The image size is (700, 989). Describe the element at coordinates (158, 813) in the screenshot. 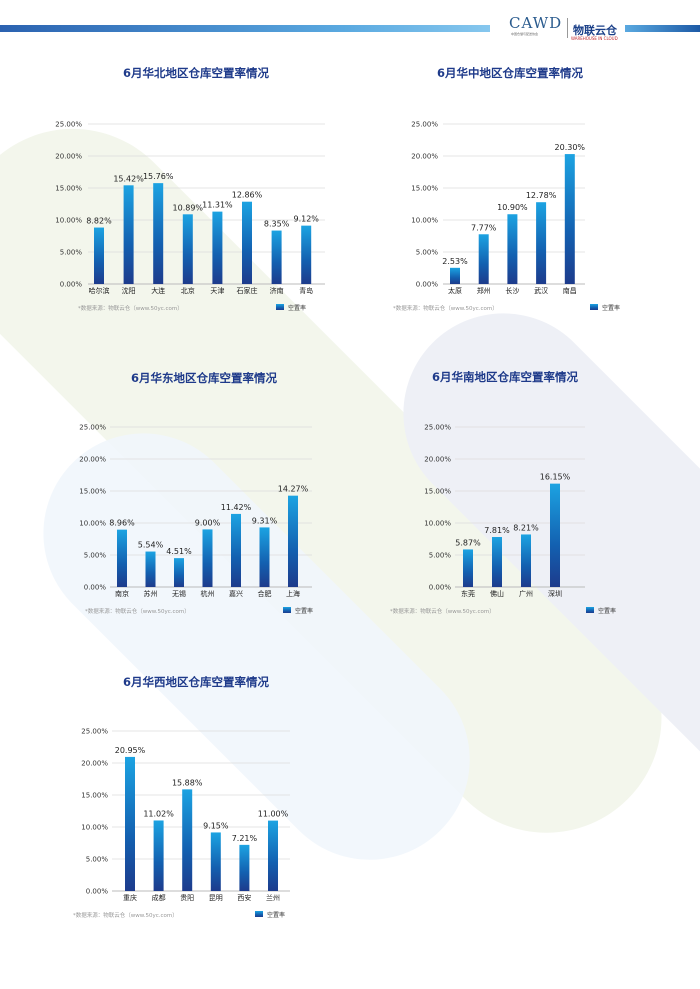

I see `data-label: 11.02%` at that location.